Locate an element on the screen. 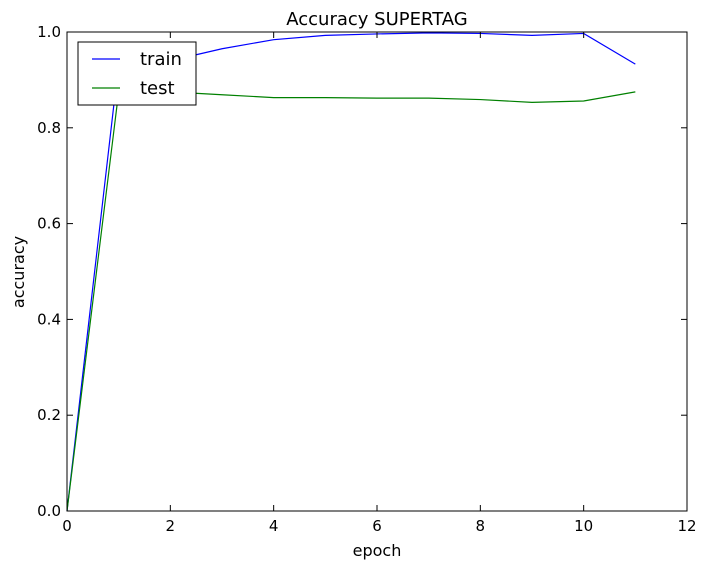  y-tick-label: 0.0 is located at coordinates (49, 511).